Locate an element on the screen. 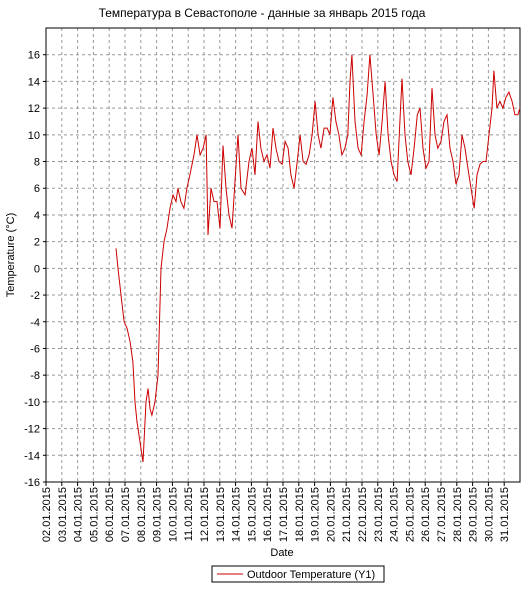 The width and height of the screenshot is (523, 590). y-tick-label: 16 is located at coordinates (34, 56).